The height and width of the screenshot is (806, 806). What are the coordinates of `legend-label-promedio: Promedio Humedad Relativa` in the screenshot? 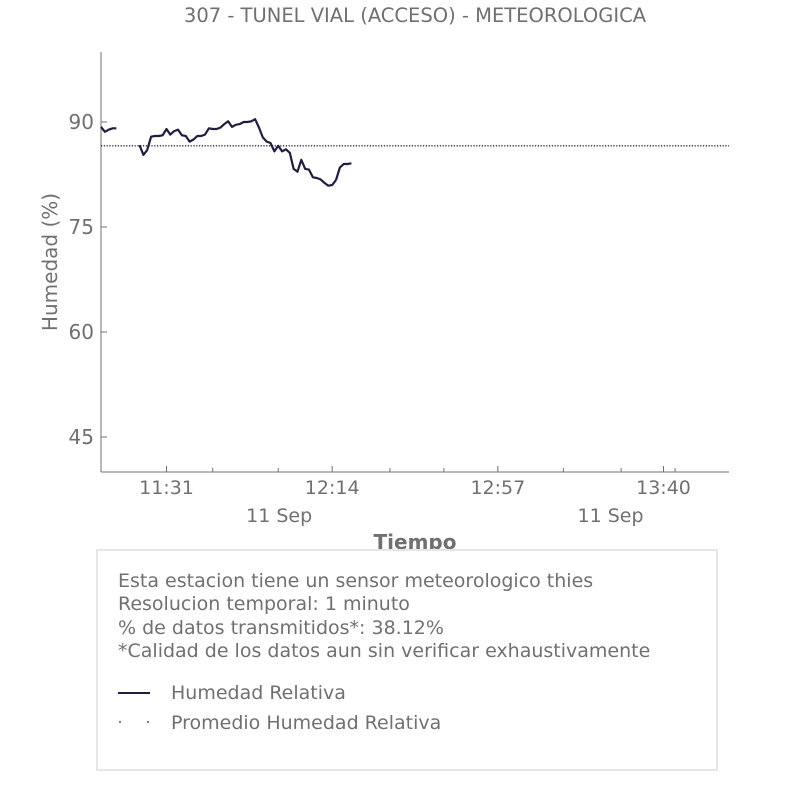 It's located at (306, 723).